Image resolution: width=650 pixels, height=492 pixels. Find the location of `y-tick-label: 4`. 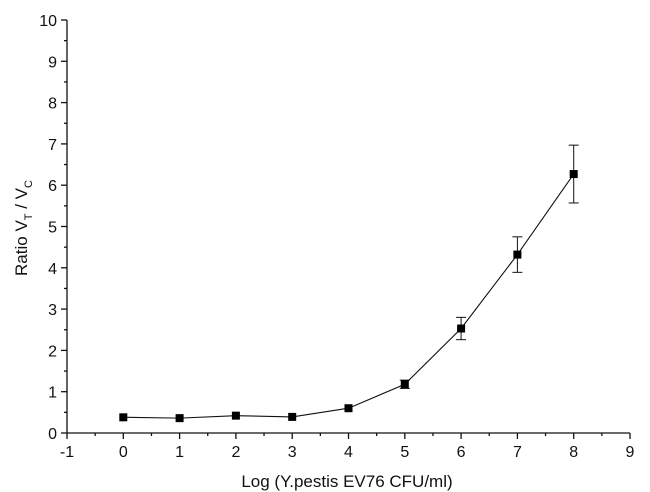

y-tick-label: 4 is located at coordinates (52, 269).